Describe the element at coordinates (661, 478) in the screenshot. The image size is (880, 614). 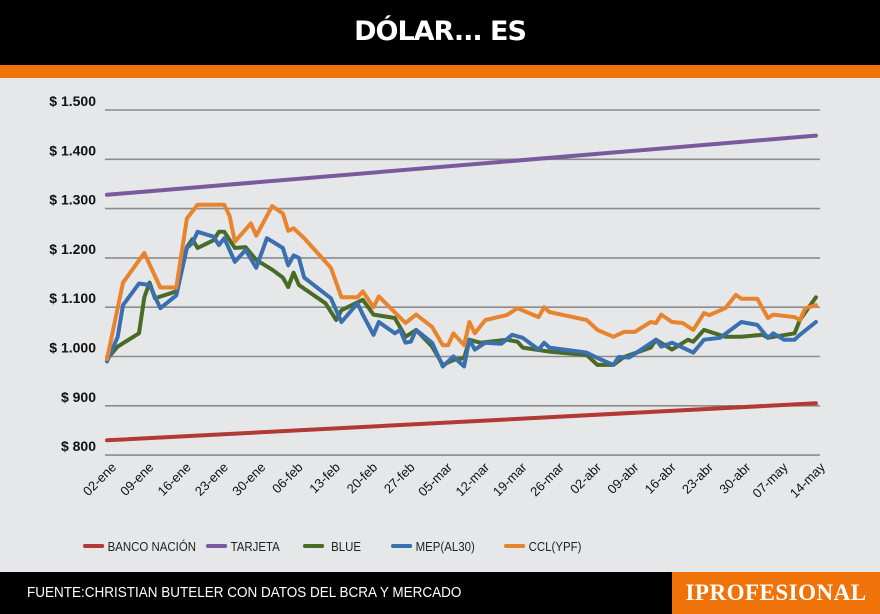
I see `x-tick-label: 16-abr` at that location.